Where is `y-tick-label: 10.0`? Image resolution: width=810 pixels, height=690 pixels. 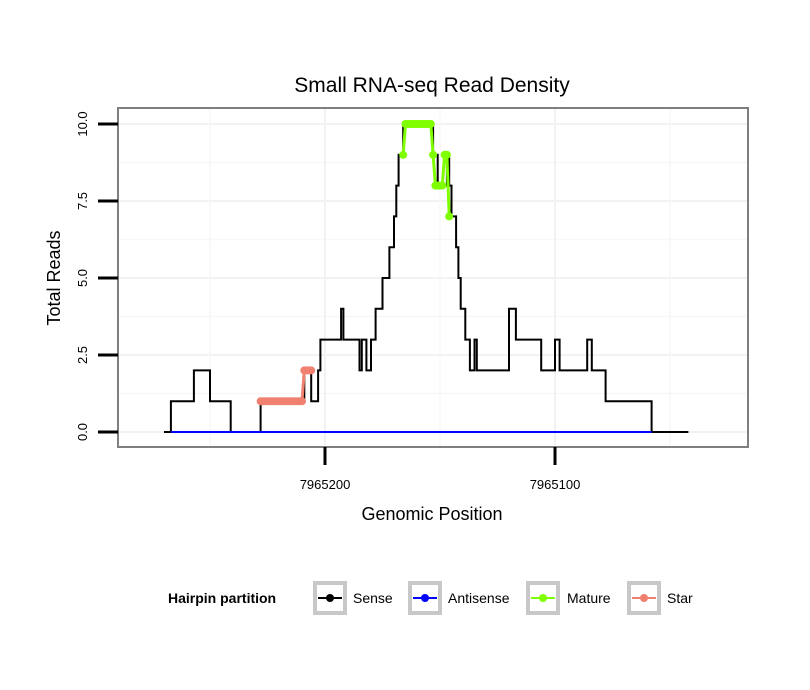 y-tick-label: 10.0 is located at coordinates (82, 123).